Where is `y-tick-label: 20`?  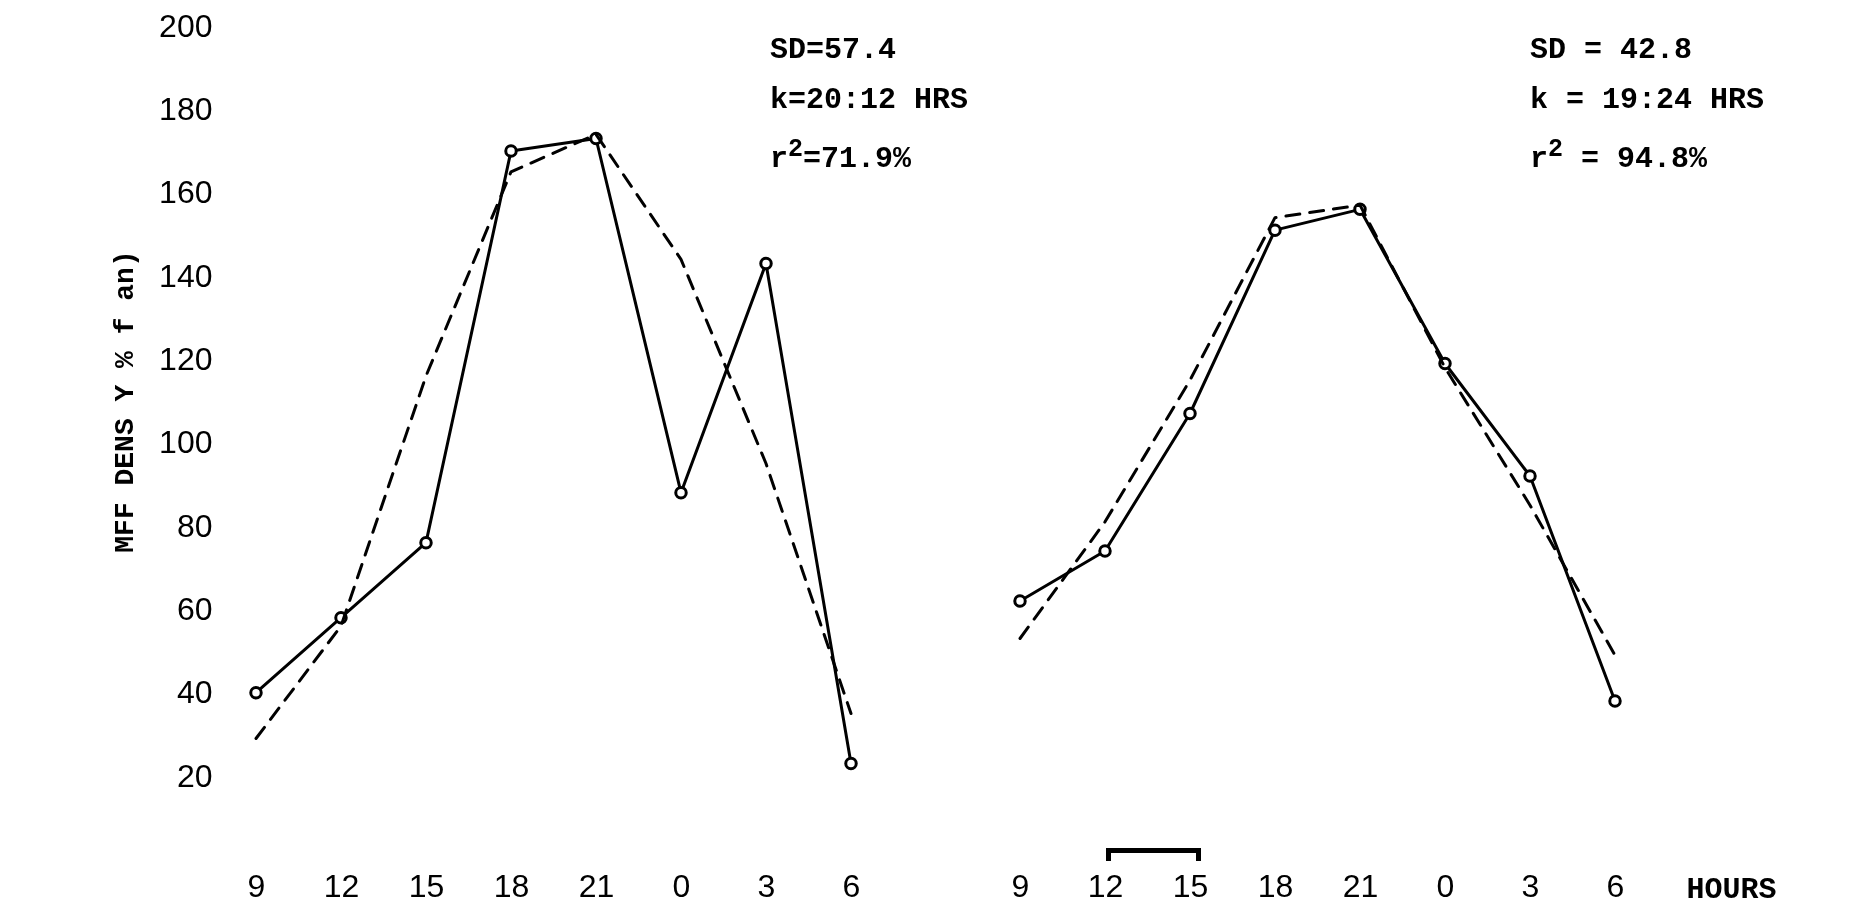
y-tick-label: 20 is located at coordinates (194, 775).